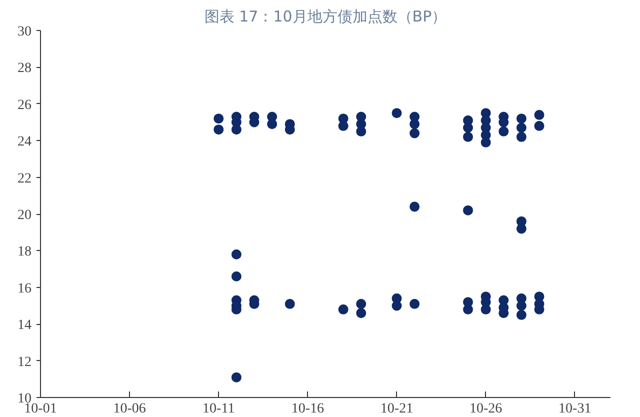 This screenshot has height=417, width=640. I want to click on chart-title: 图表 17：10月地方债加点数（BP）, so click(325, 17).